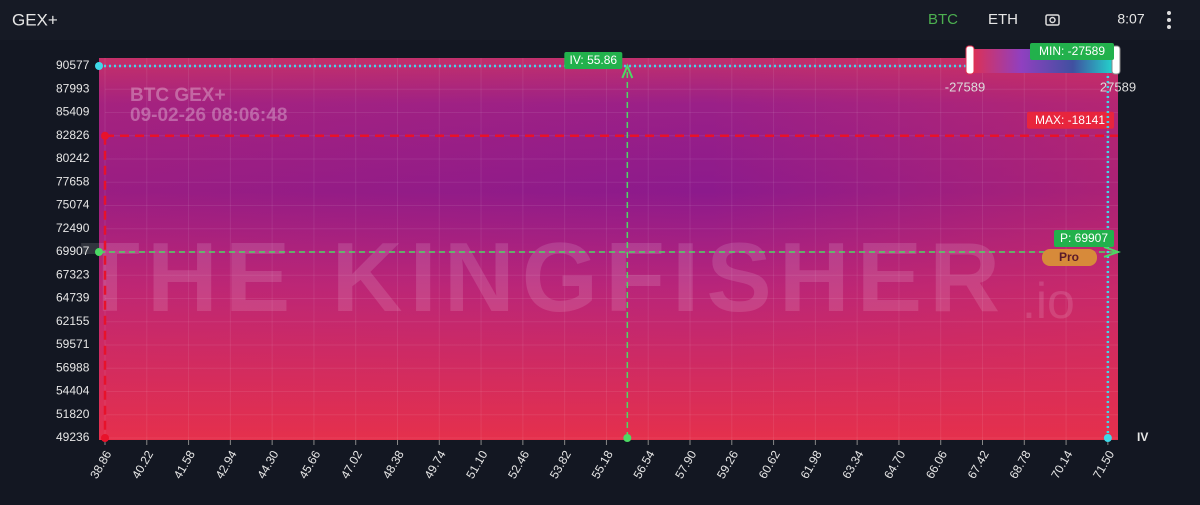 This screenshot has width=1200, height=505. What do you see at coordinates (602, 464) in the screenshot?
I see `x-tick-label: 55.18` at bounding box center [602, 464].